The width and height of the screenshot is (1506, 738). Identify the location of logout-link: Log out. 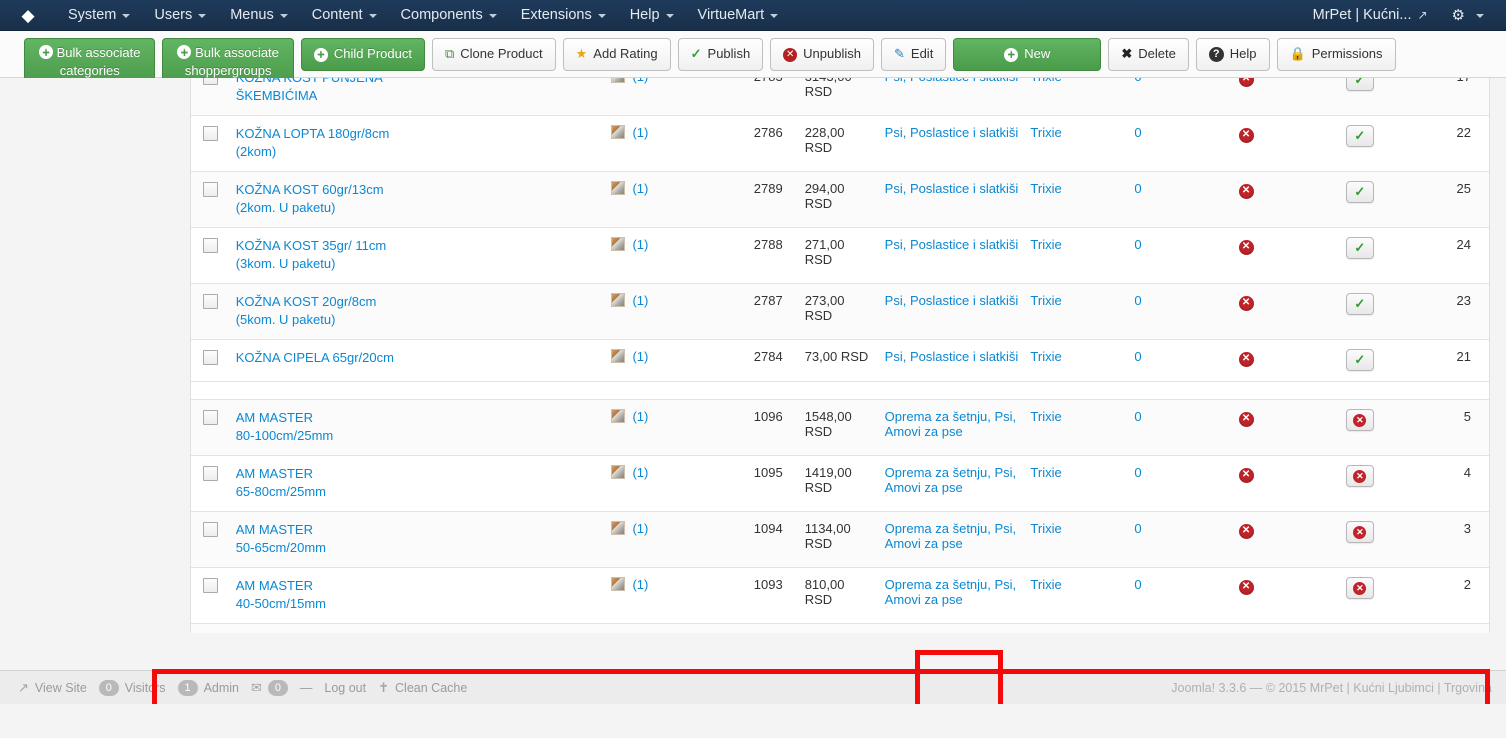
(345, 688).